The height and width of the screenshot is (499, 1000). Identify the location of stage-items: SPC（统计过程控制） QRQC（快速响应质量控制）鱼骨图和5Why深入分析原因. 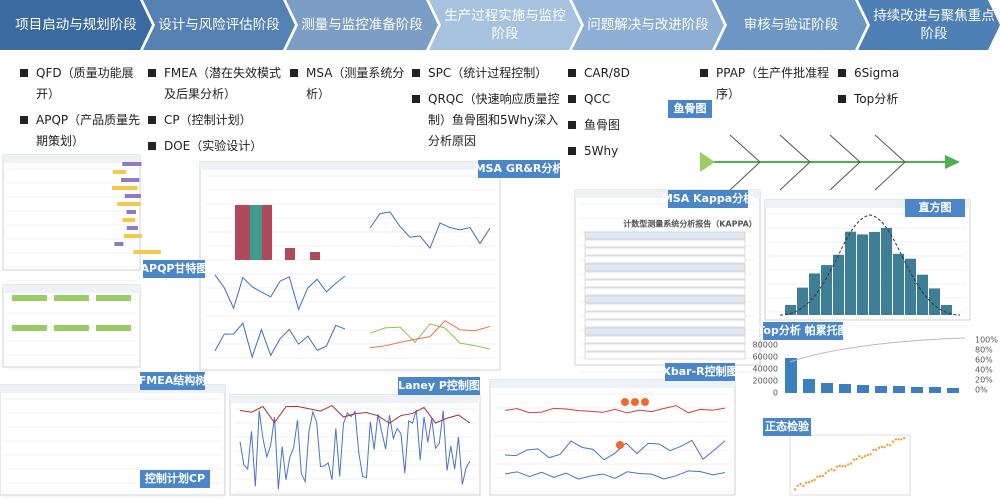
(487, 110).